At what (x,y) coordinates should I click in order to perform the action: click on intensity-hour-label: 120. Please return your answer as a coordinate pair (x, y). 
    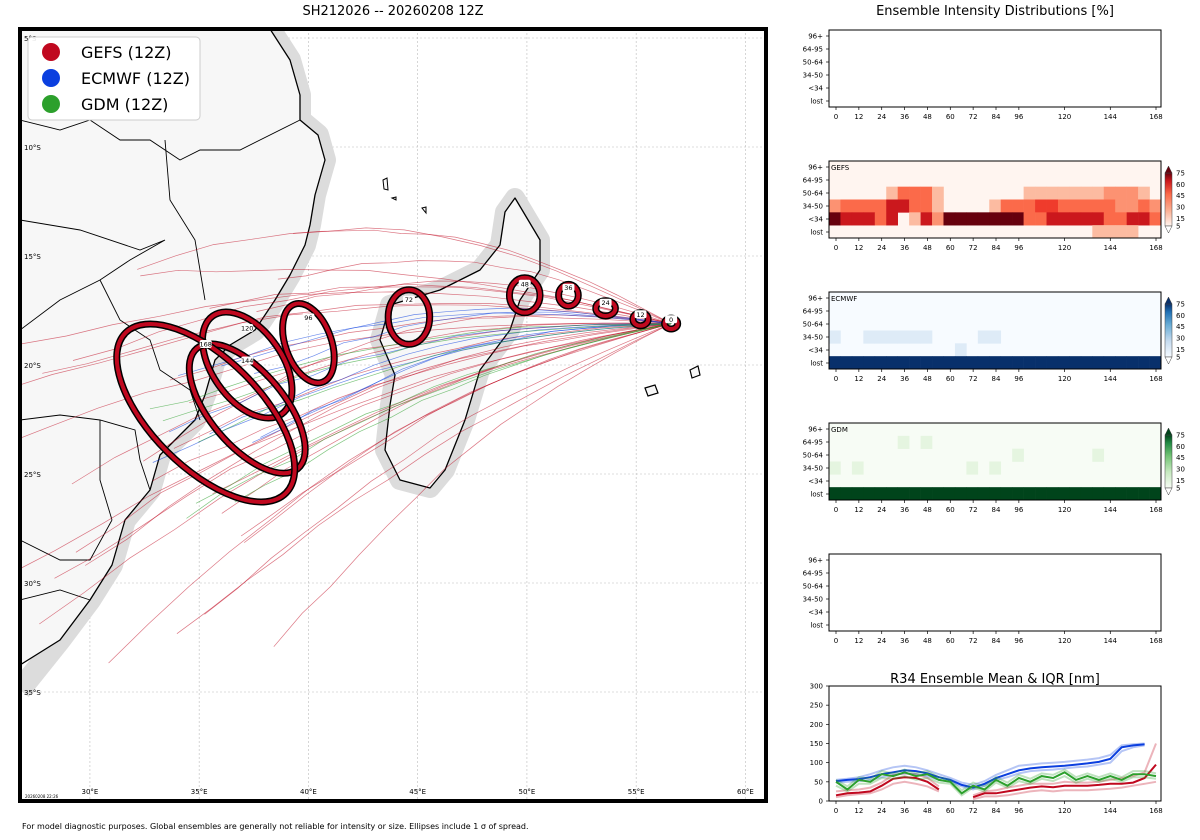
    Looking at the image, I should click on (1064, 510).